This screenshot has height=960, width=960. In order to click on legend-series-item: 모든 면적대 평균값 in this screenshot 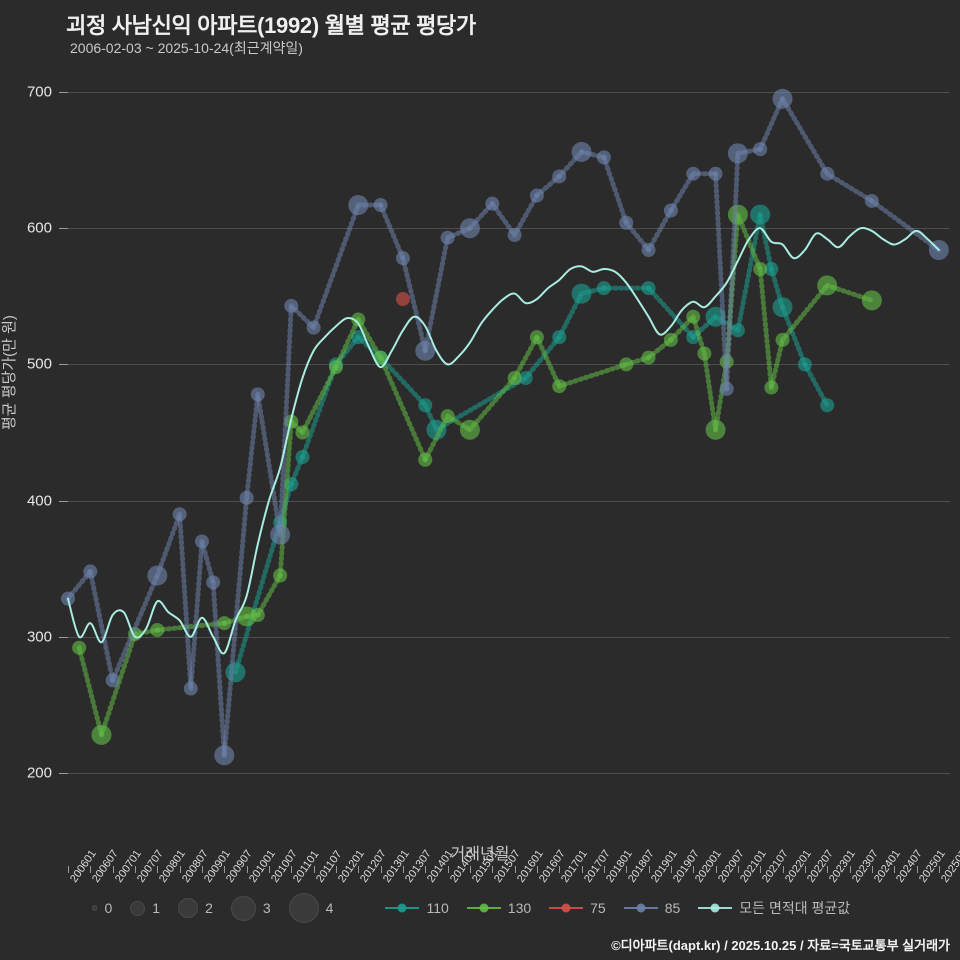, I will do `click(774, 908)`.